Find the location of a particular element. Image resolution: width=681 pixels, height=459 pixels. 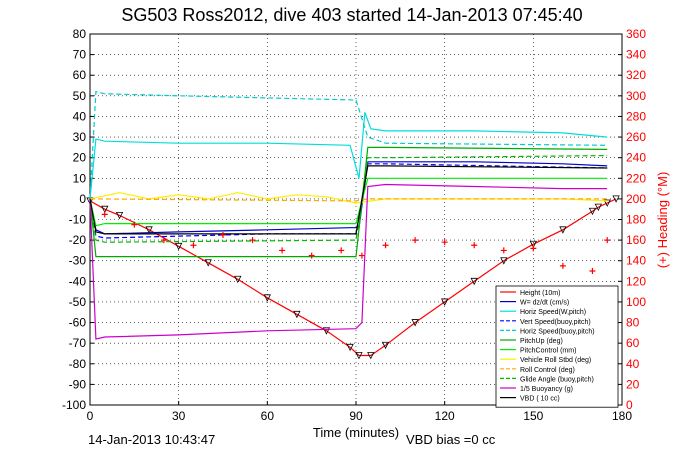

left-tick-label: -100 is located at coordinates (74, 405).